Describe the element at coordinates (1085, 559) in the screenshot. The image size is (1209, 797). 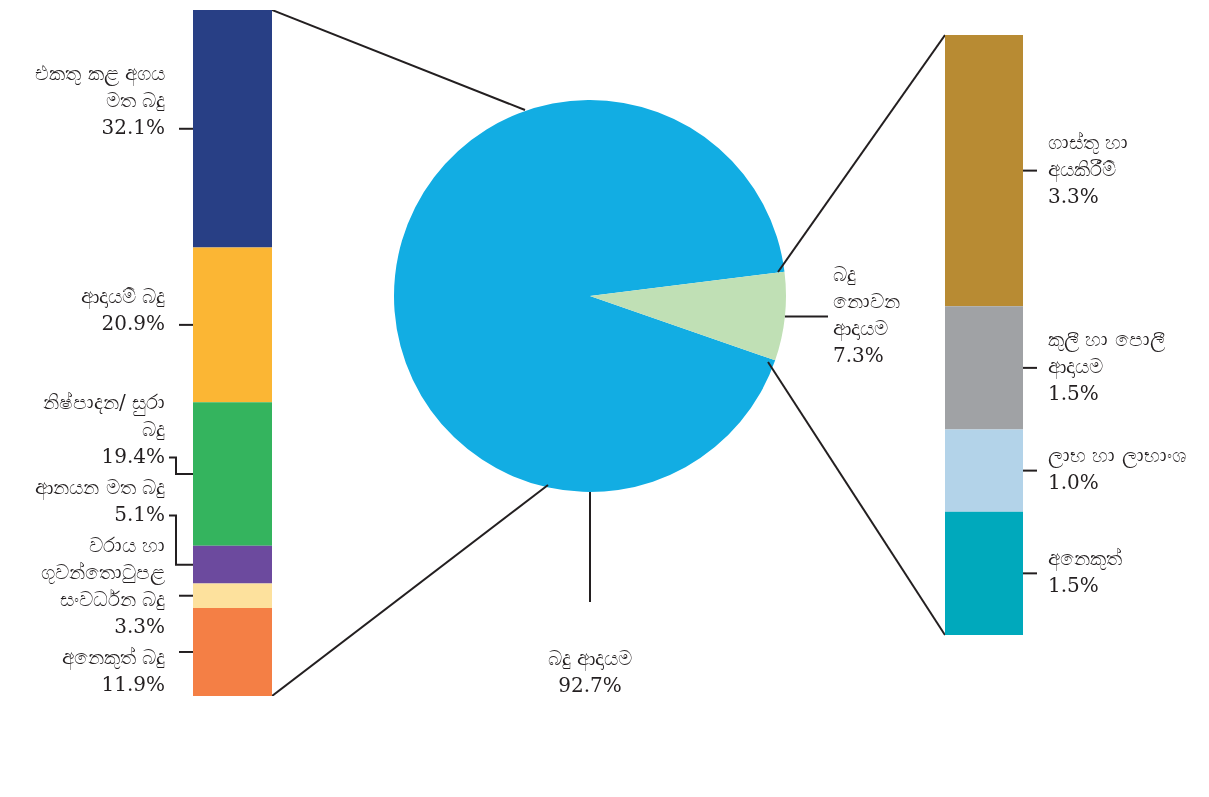
I see `series-label: අනෙකුත්` at that location.